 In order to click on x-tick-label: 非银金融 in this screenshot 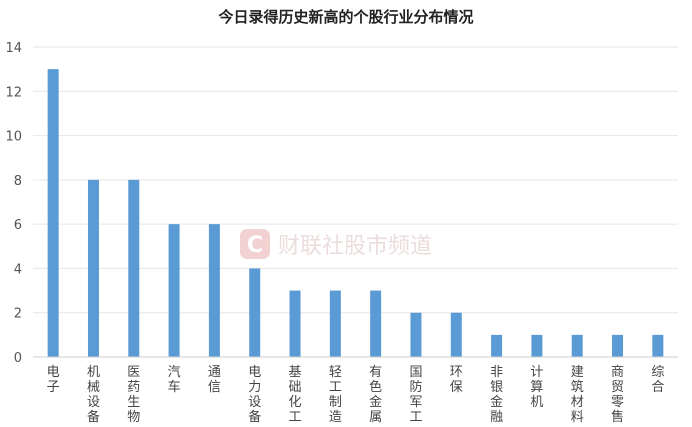, I will do `click(496, 395)`.